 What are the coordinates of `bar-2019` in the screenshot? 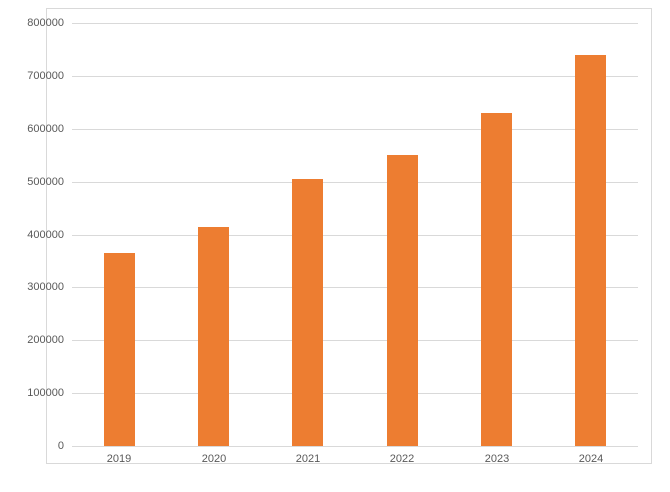 It's located at (119, 349).